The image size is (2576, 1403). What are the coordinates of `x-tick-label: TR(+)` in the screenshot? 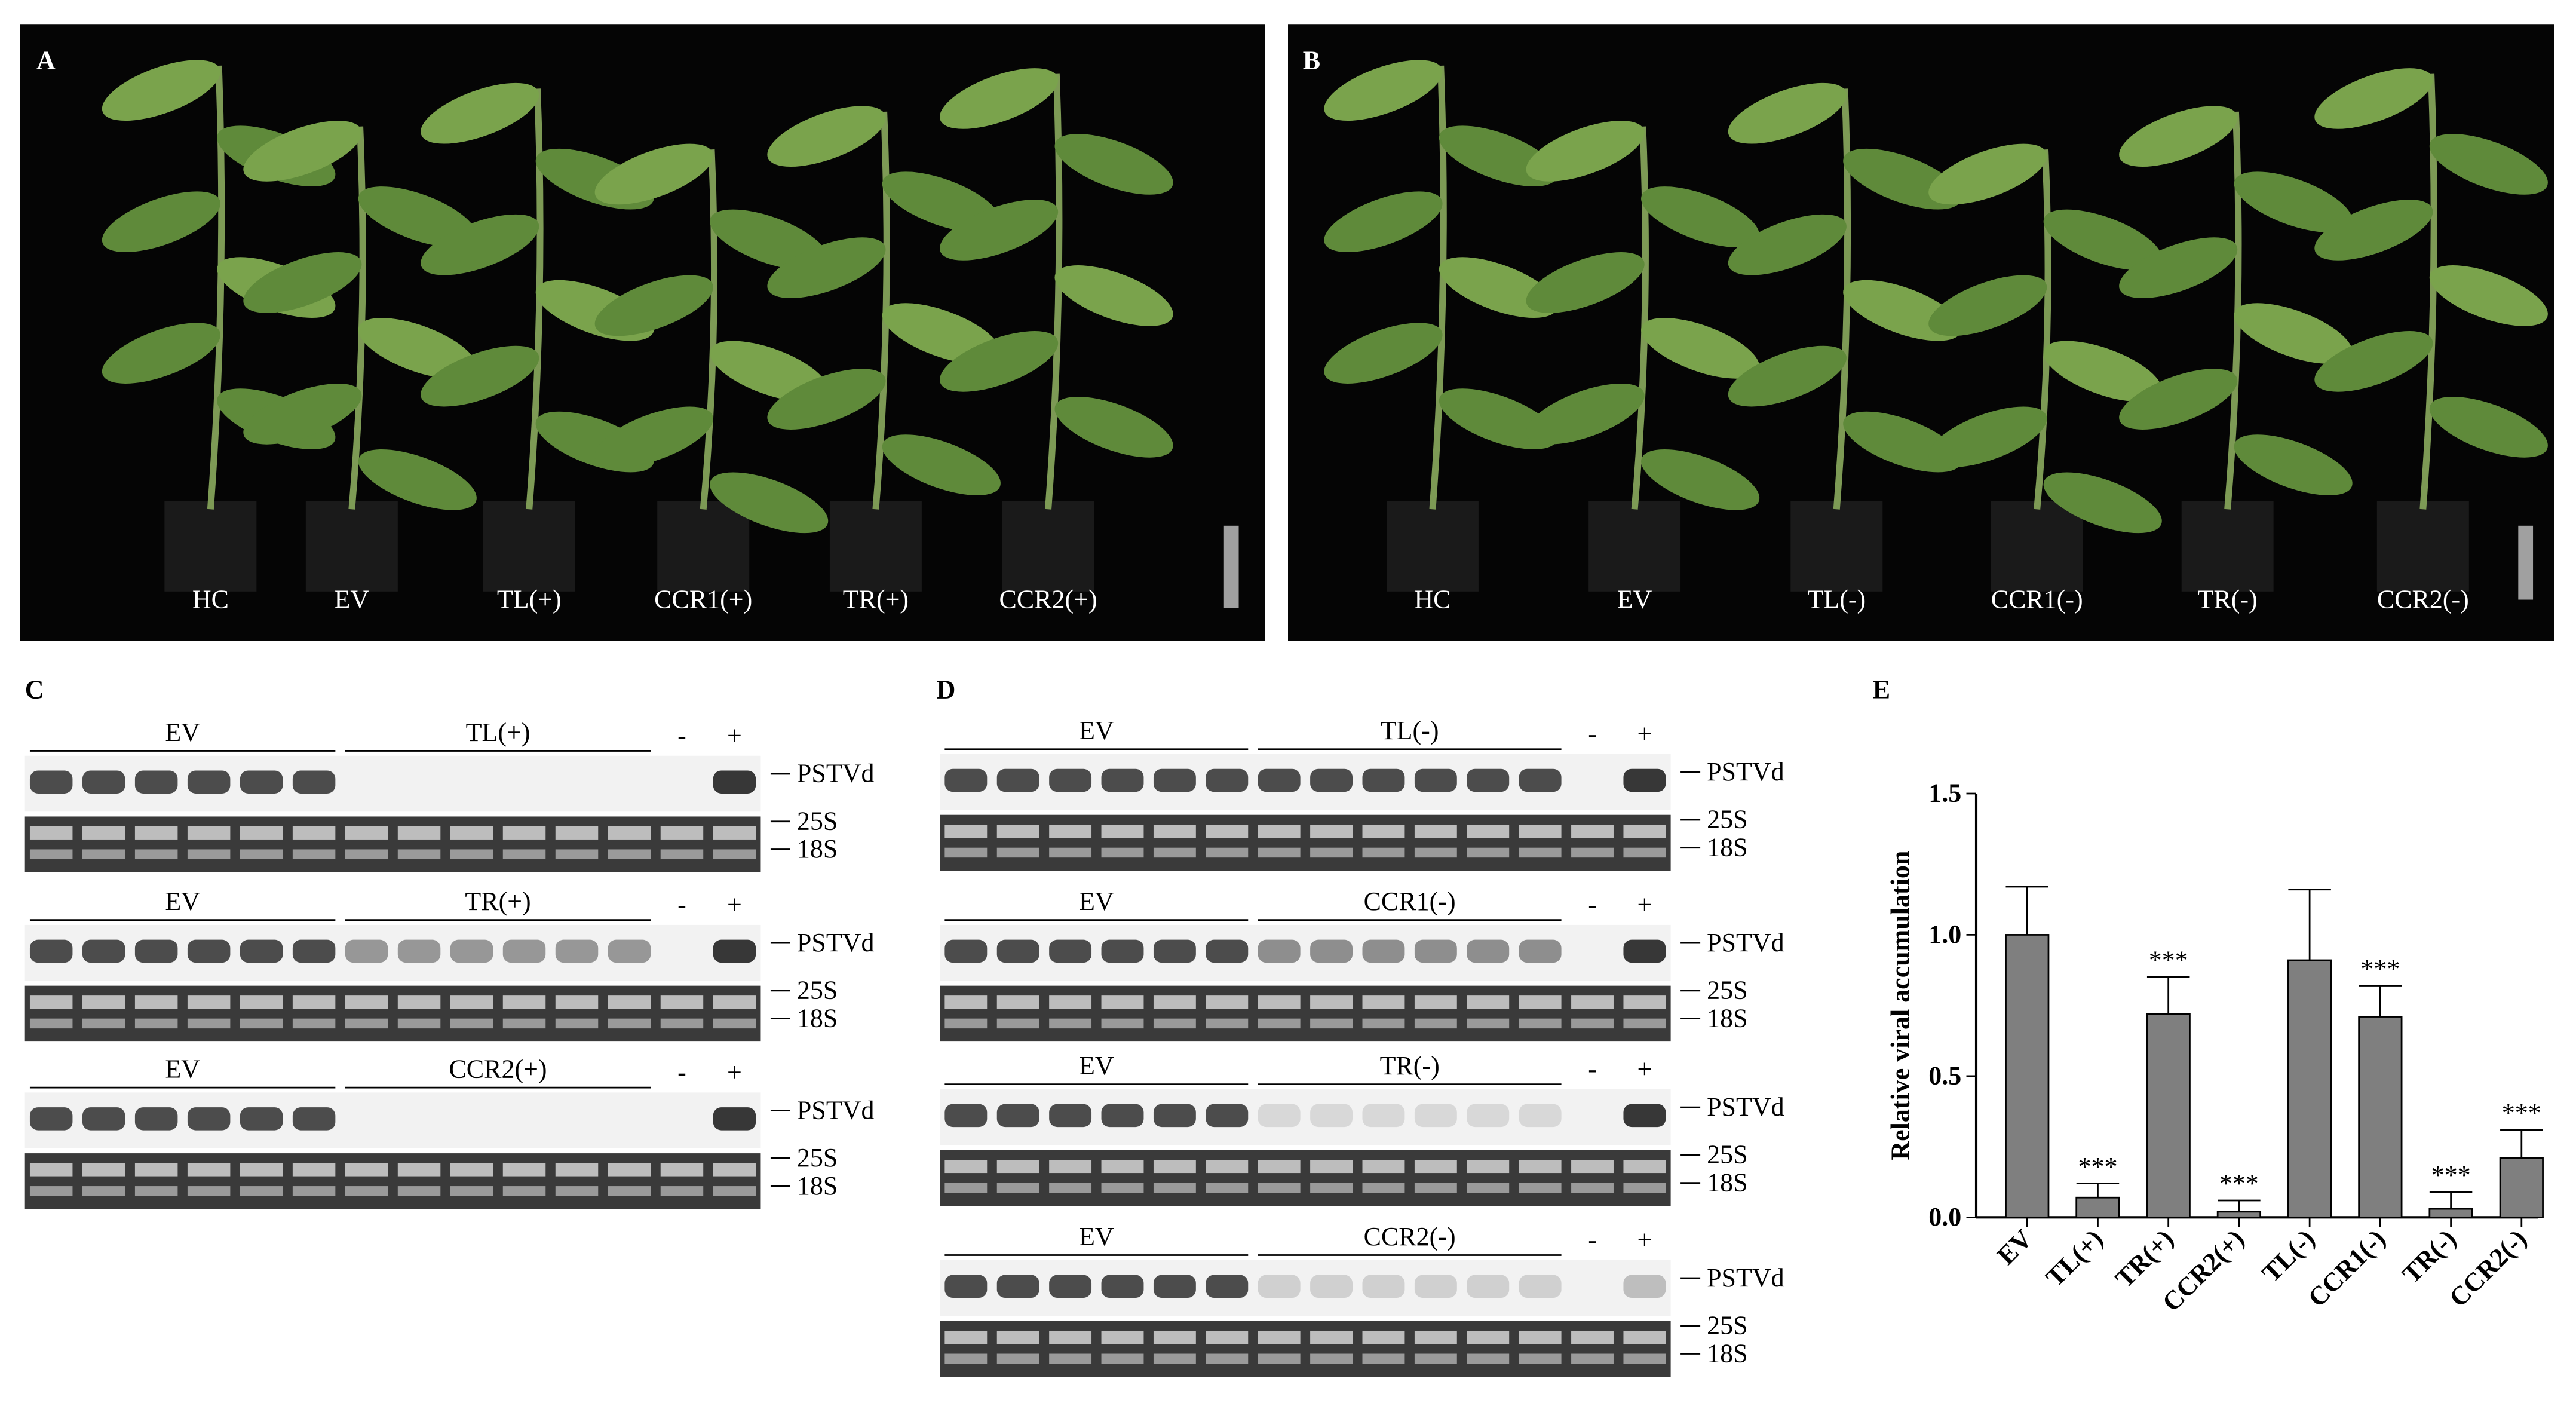 It's located at (2144, 1259).